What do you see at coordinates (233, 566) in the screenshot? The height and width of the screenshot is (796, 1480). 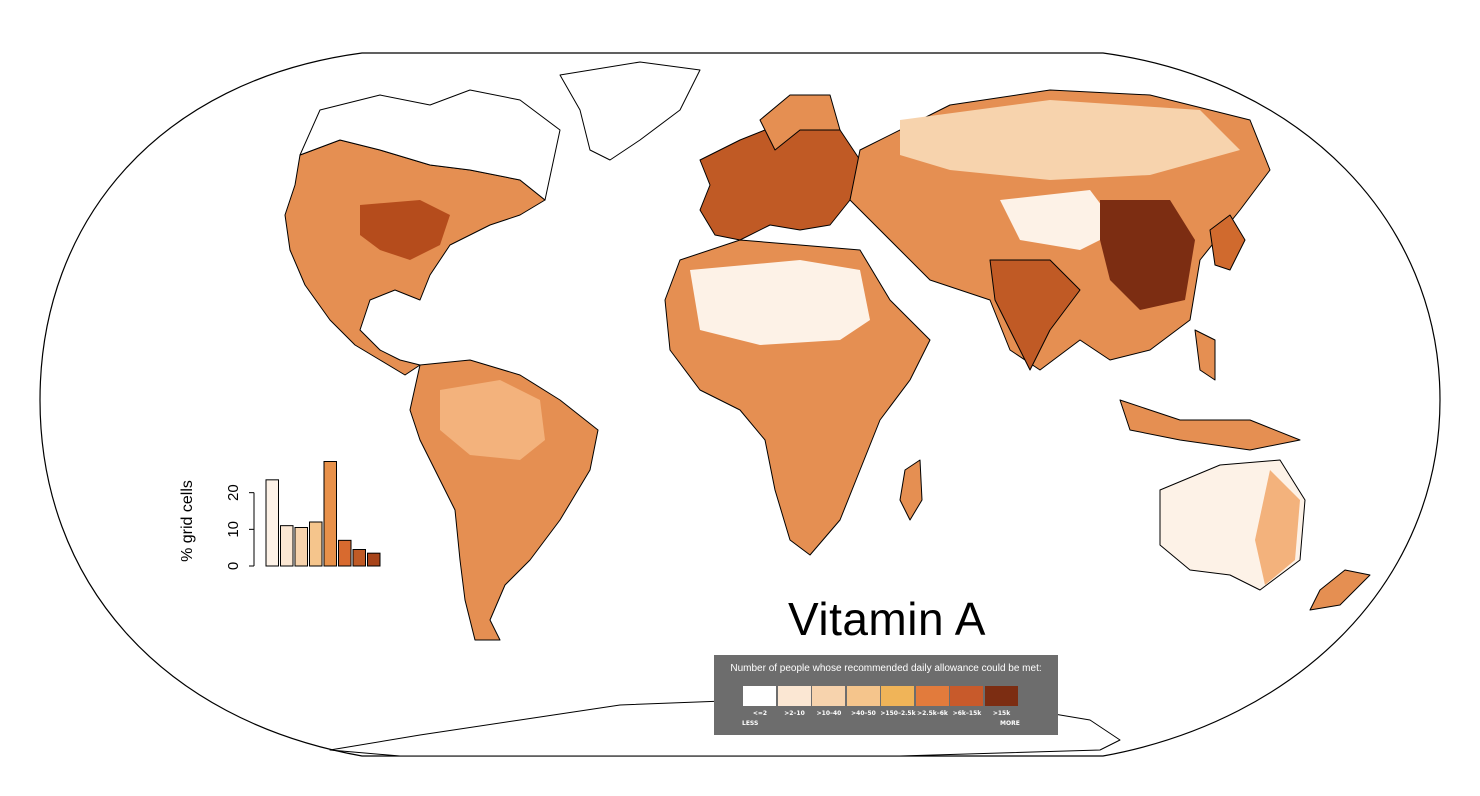 I see `hist-y-tick-label: 0` at bounding box center [233, 566].